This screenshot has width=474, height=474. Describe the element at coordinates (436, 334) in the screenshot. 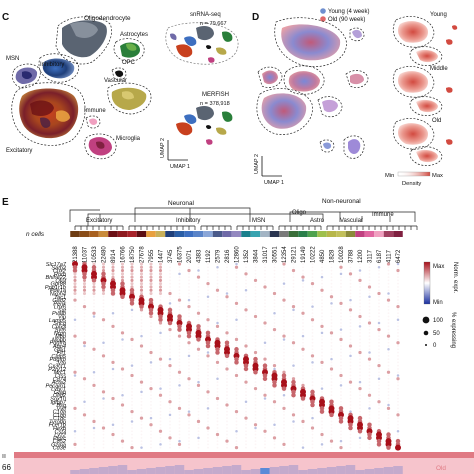

I see `percent-50: 50` at that location.